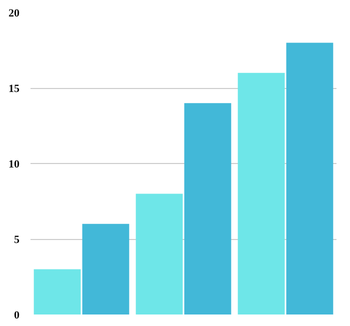  What do you see at coordinates (17, 316) in the screenshot?
I see `y-tick-label: 0` at bounding box center [17, 316].